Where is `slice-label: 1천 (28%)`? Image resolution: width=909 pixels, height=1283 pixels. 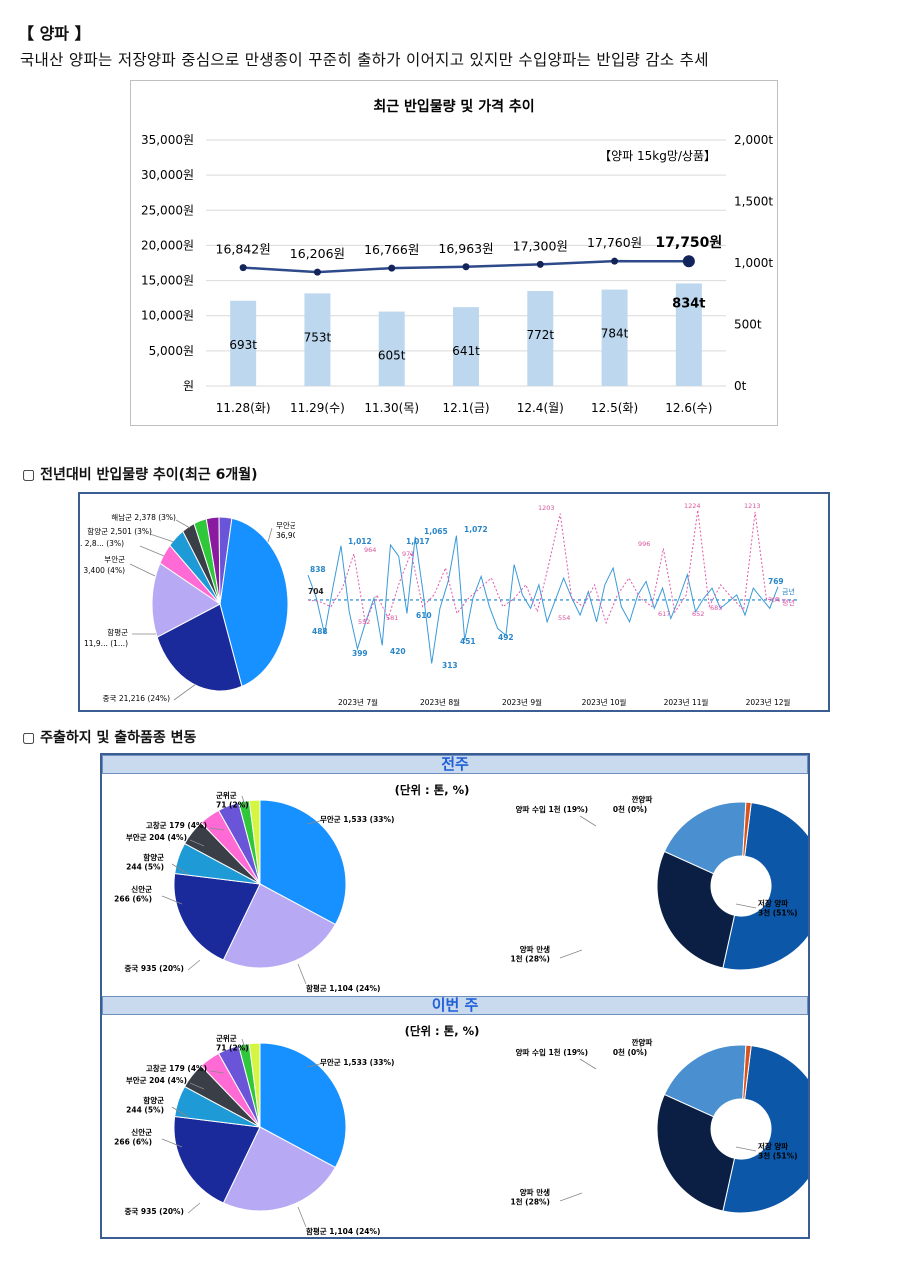 slice-label: 1천 (28%) is located at coordinates (530, 959).